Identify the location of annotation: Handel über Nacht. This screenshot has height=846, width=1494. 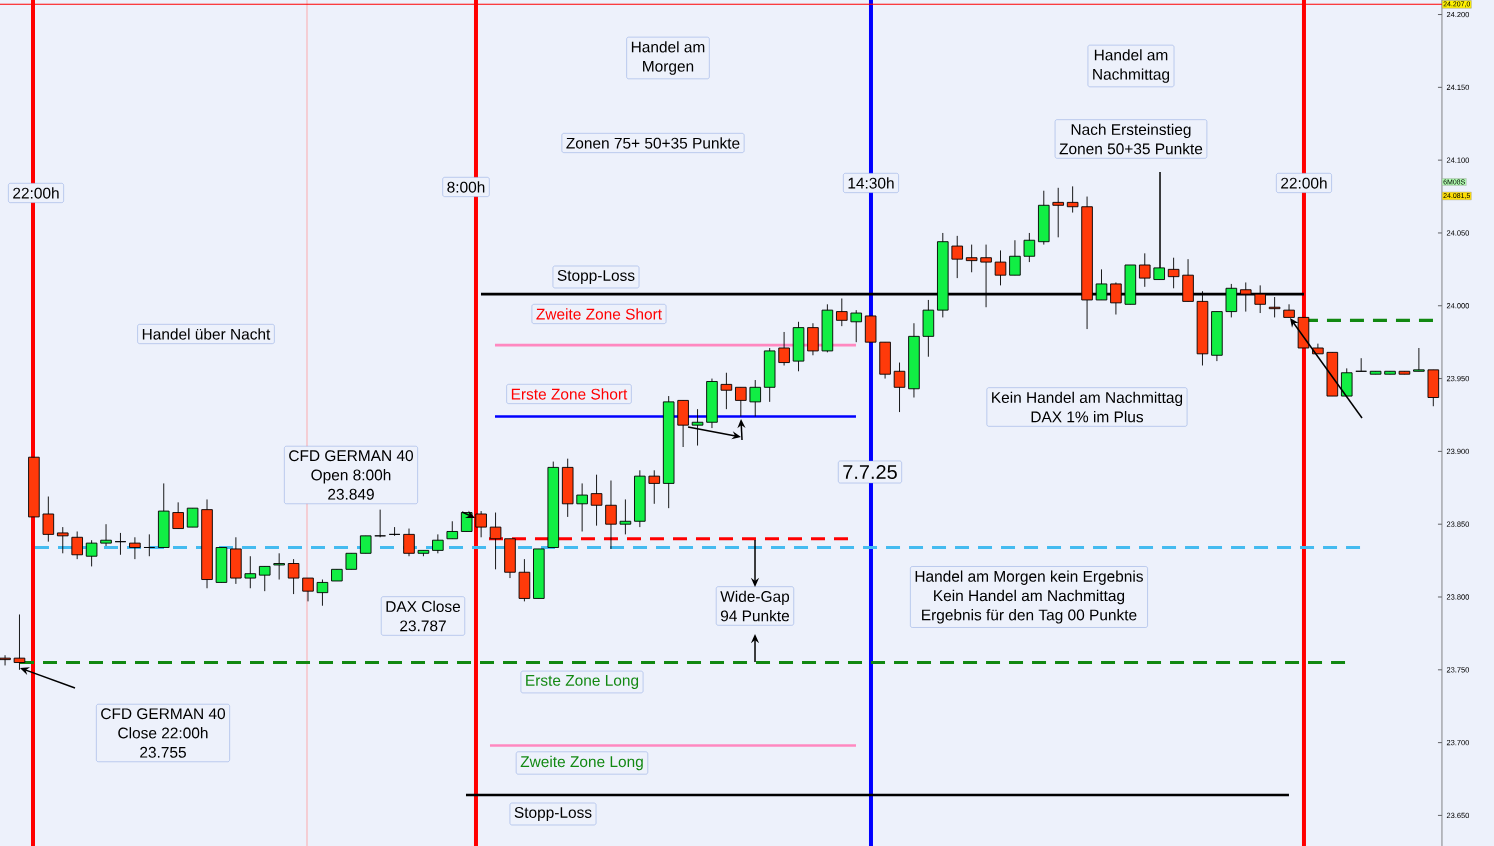
(206, 334).